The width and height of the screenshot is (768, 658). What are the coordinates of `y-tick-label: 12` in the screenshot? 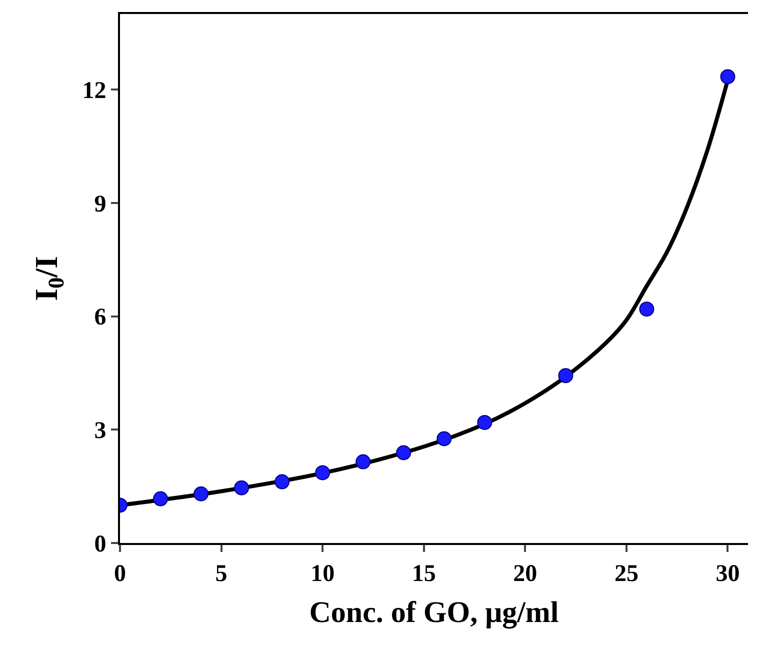 It's located at (94, 91).